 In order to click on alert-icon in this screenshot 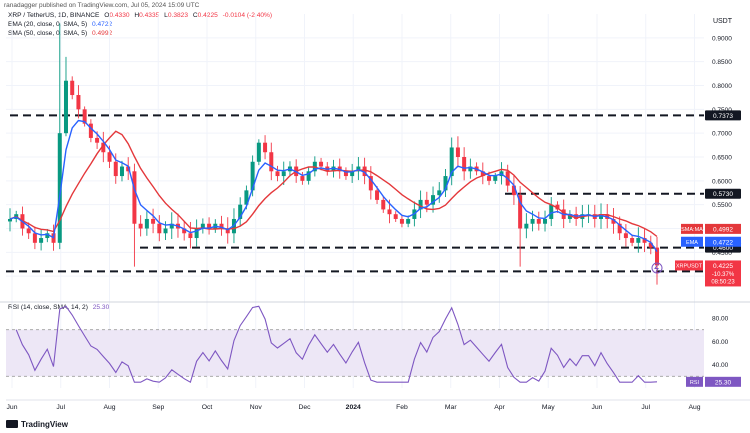, I will do `click(657, 268)`.